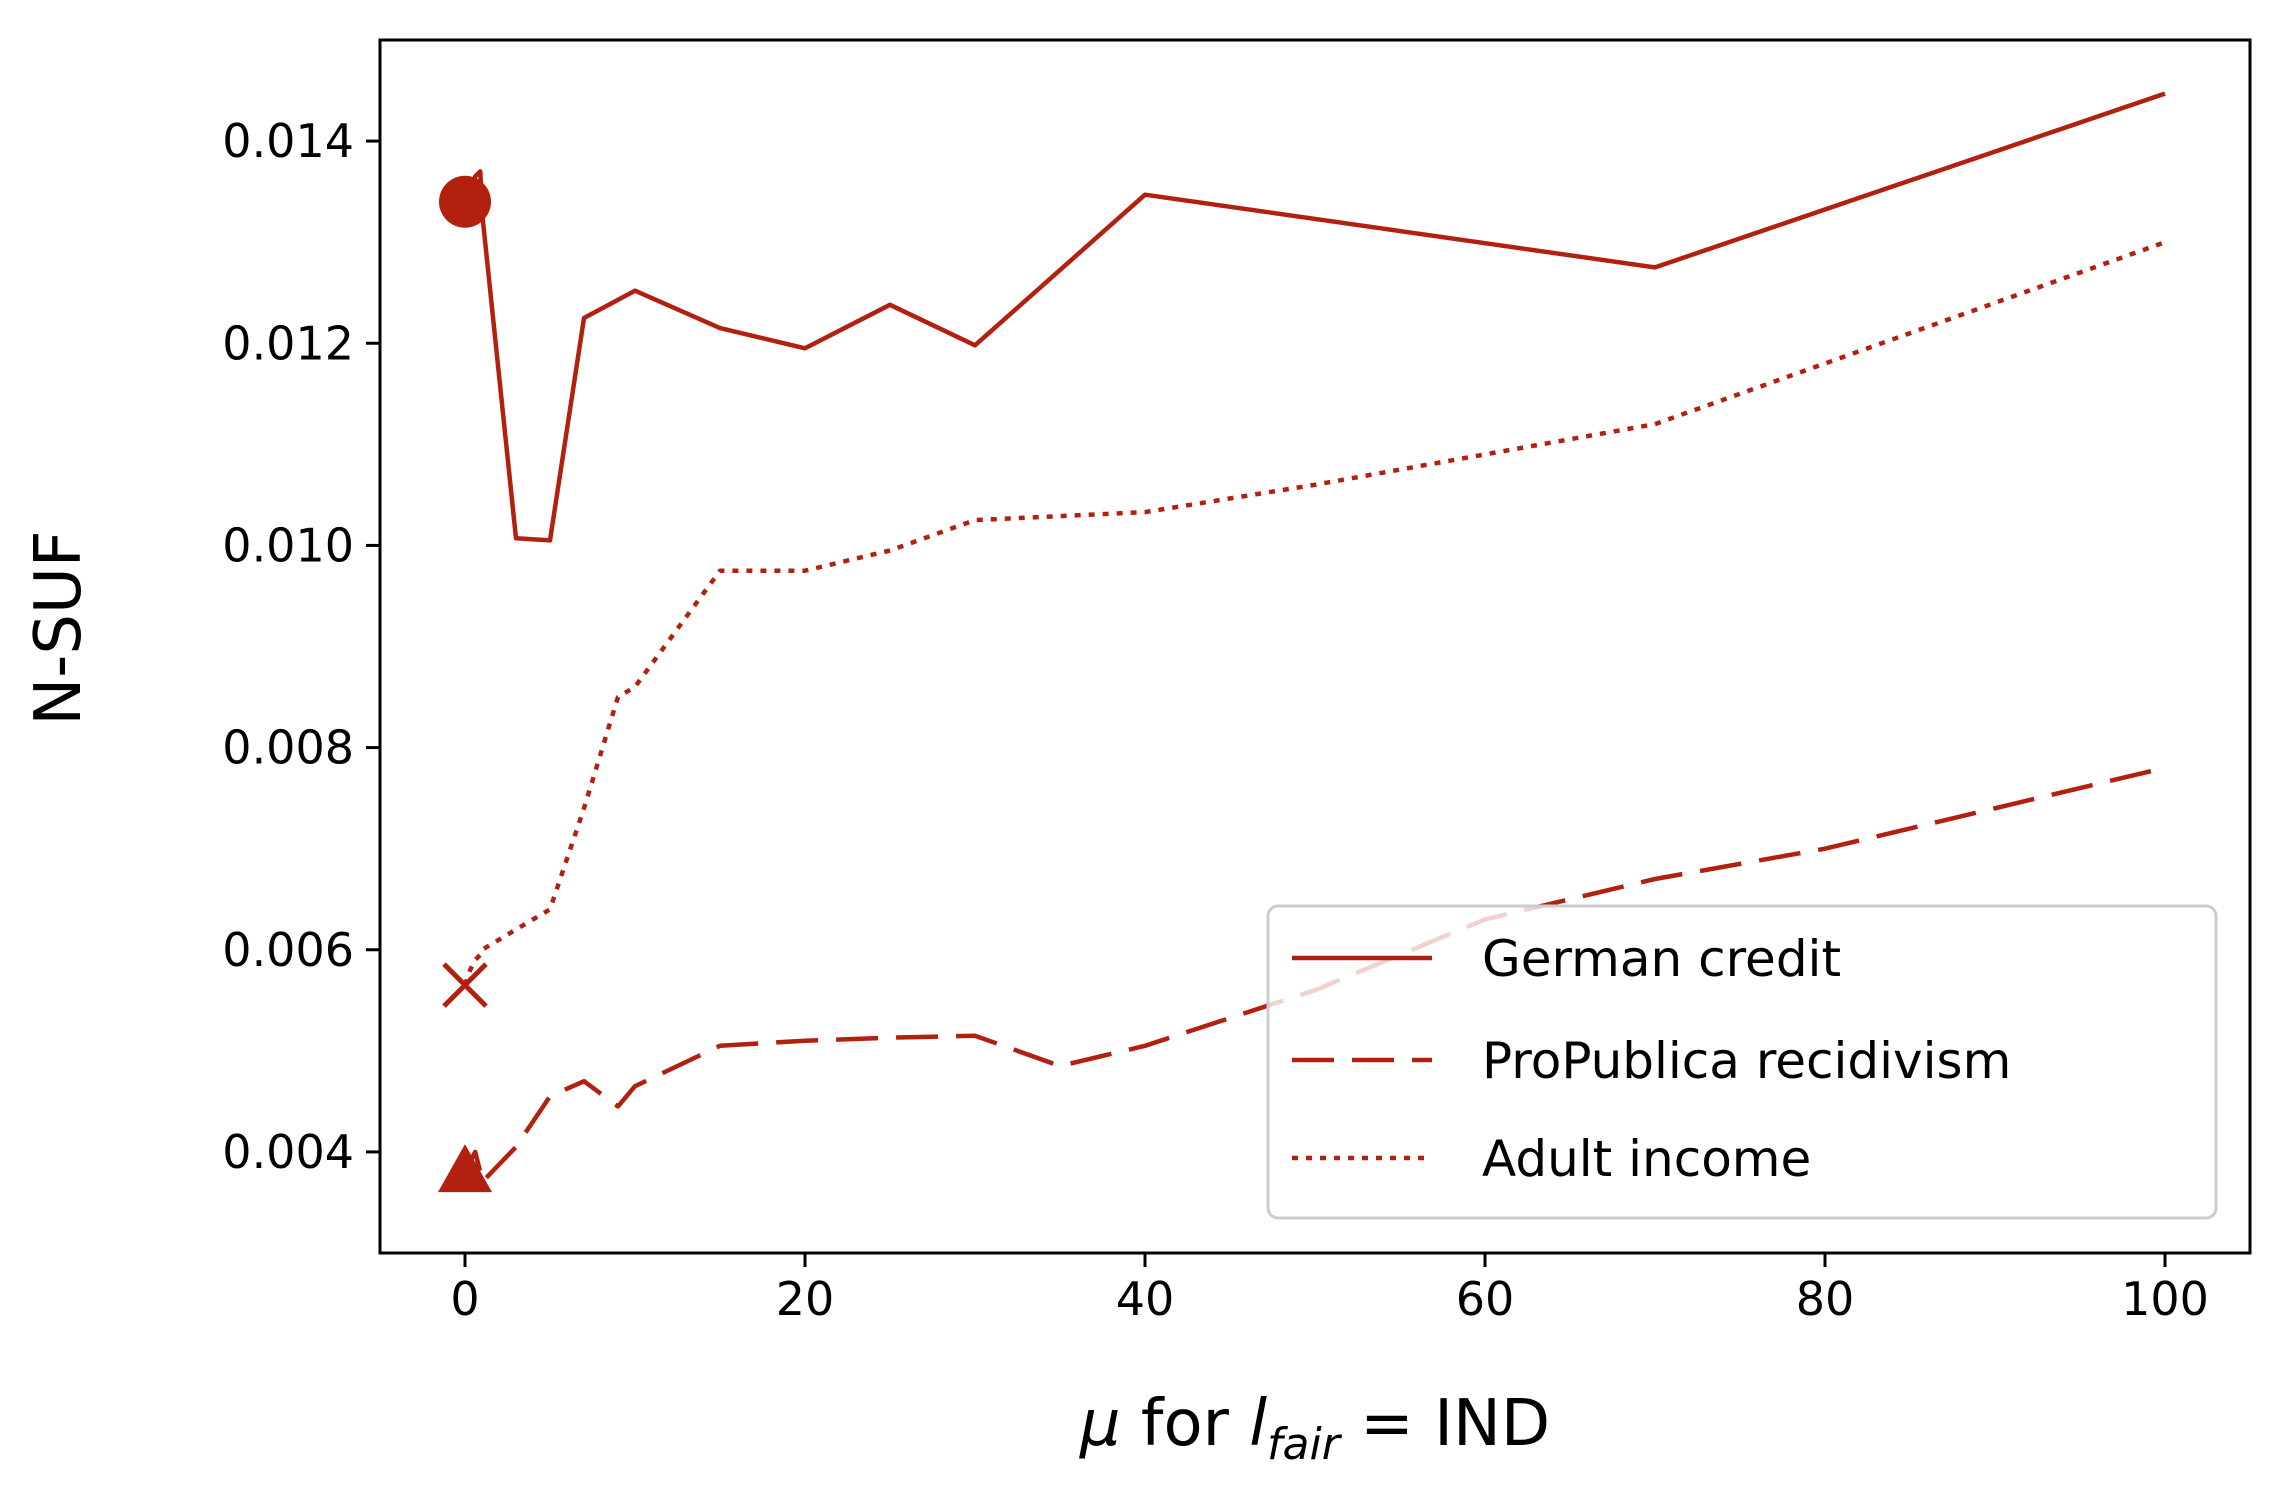  Describe the element at coordinates (1492, 1424) in the screenshot. I see `x-axis-label-value: IND` at that location.